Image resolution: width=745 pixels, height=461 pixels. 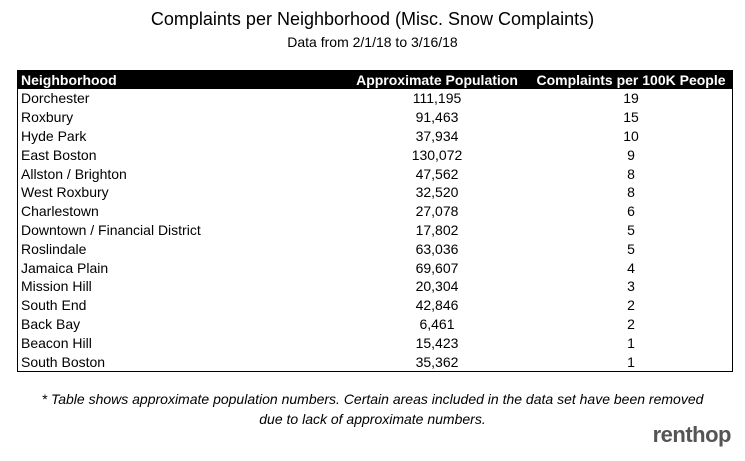 What do you see at coordinates (375, 192) in the screenshot?
I see `table-row: West Roxbury 32,520 8` at bounding box center [375, 192].